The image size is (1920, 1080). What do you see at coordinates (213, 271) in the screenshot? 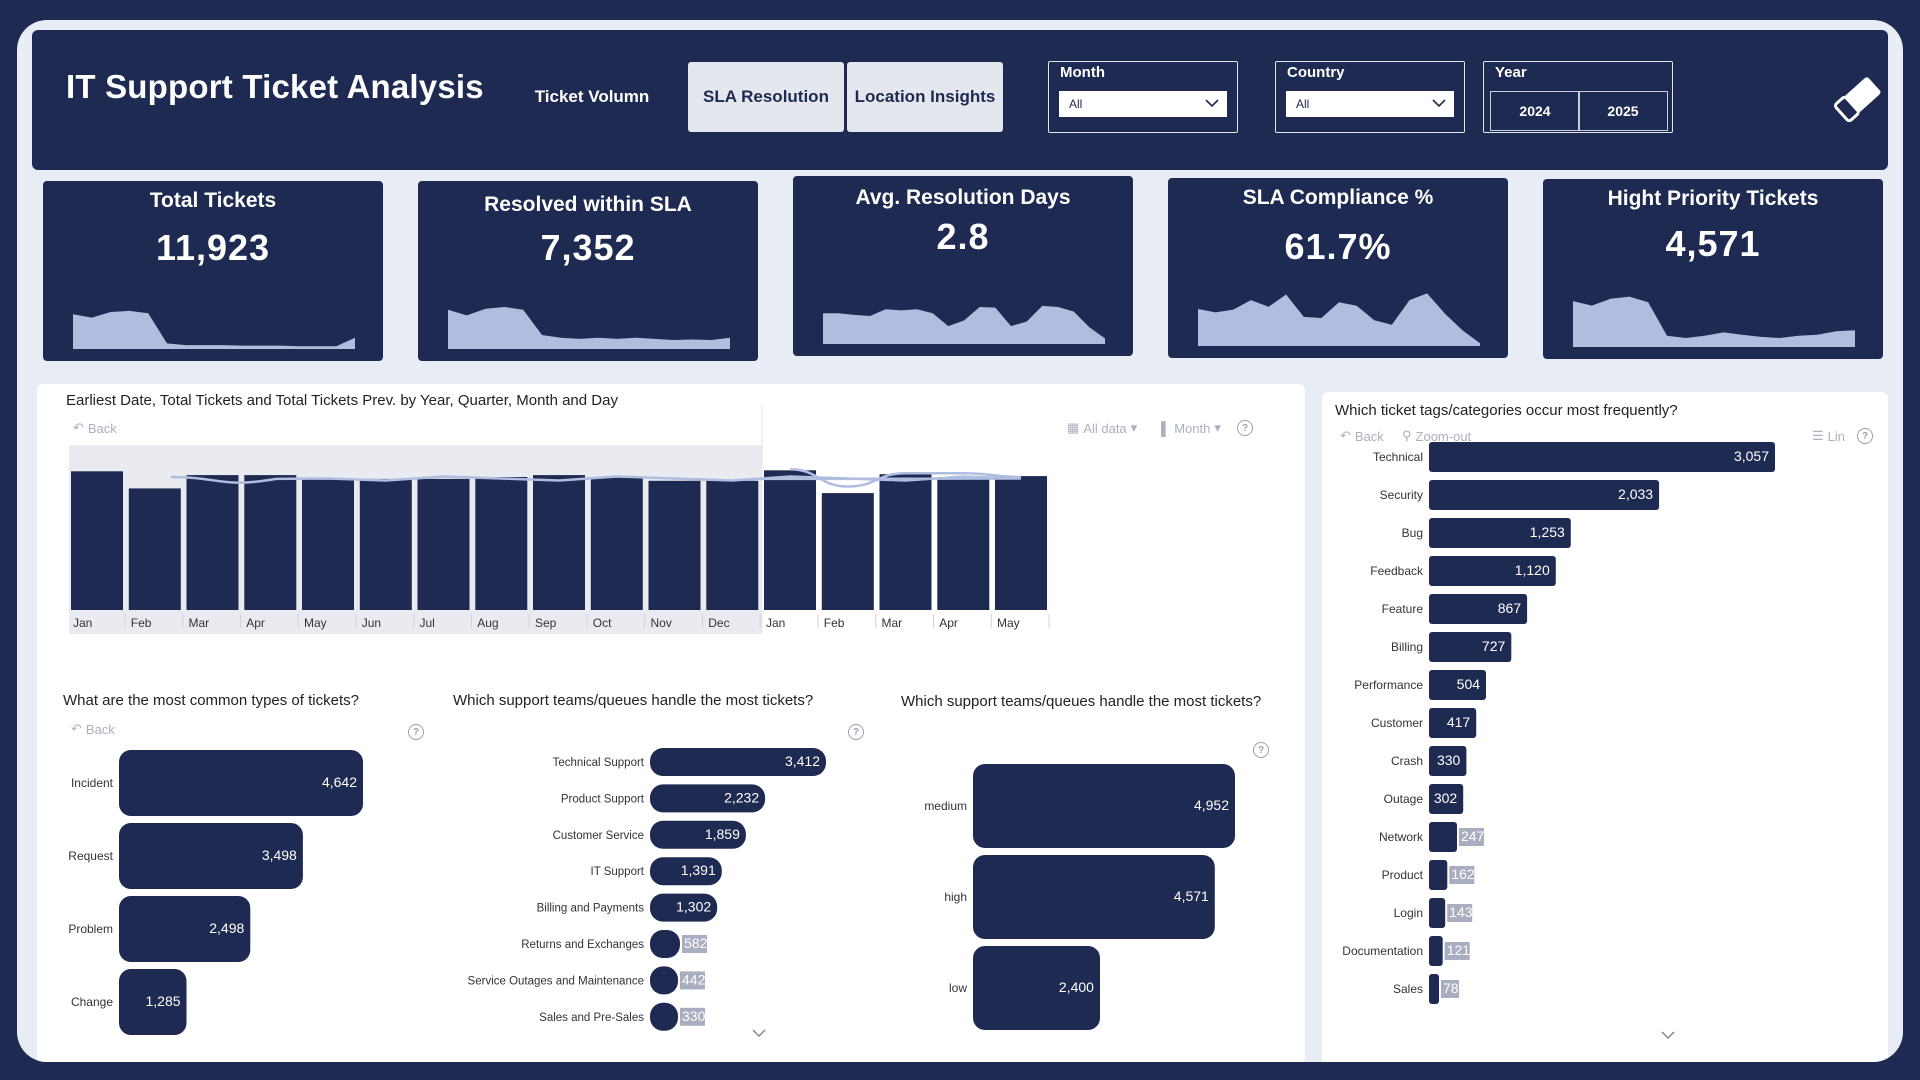
I see `kpi-card-total-tickets: Total Tickets 11,923` at bounding box center [213, 271].